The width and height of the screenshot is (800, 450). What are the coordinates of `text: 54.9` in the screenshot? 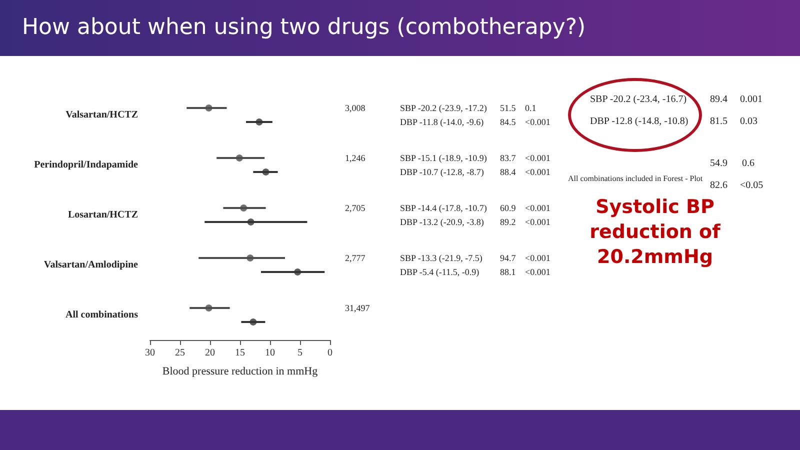 It's located at (719, 163).